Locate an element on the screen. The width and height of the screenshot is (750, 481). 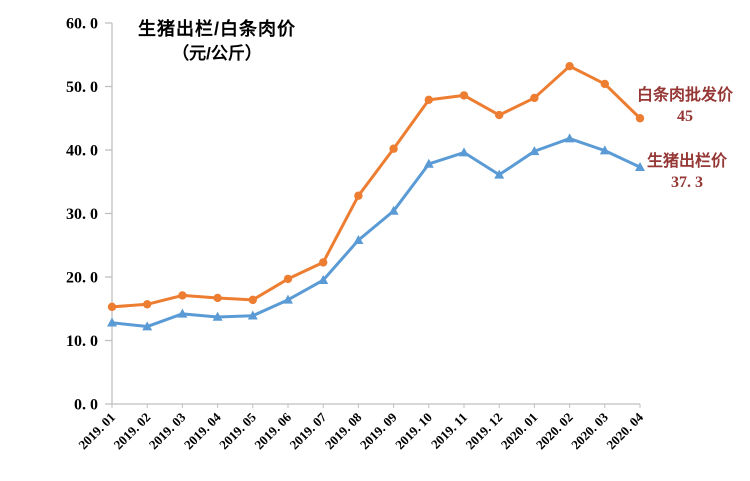
x-tick-label: 2020. 02 is located at coordinates (554, 431).